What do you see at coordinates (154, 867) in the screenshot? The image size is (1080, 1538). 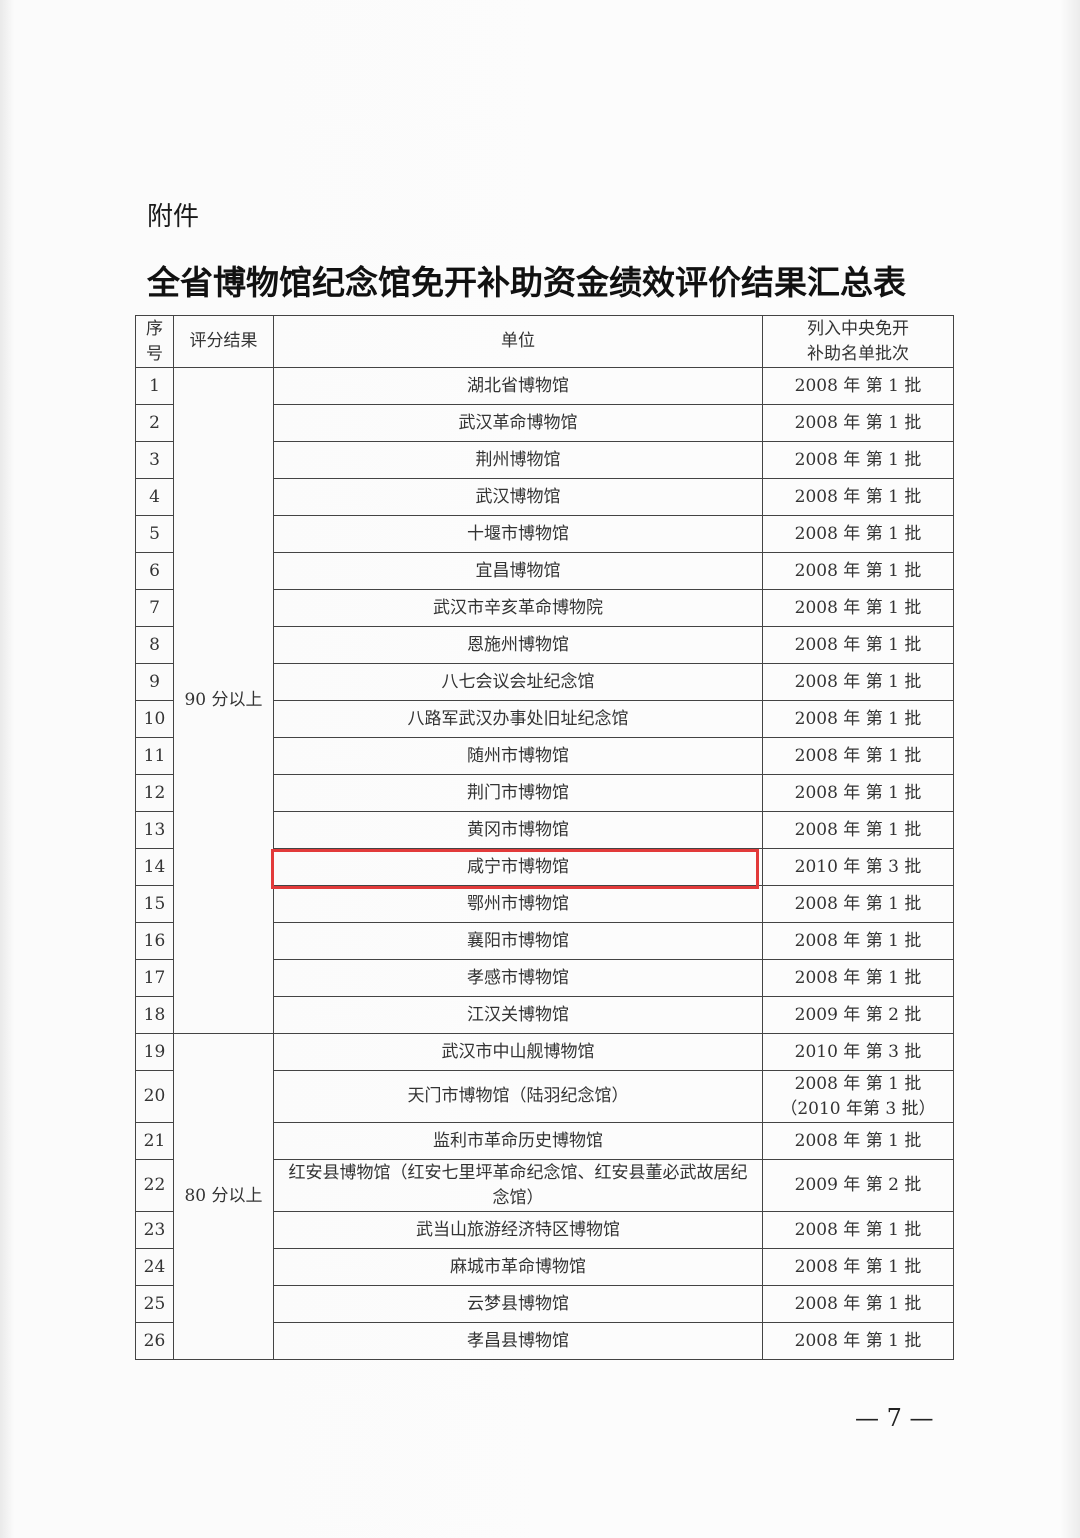 I see `row-number: 14` at bounding box center [154, 867].